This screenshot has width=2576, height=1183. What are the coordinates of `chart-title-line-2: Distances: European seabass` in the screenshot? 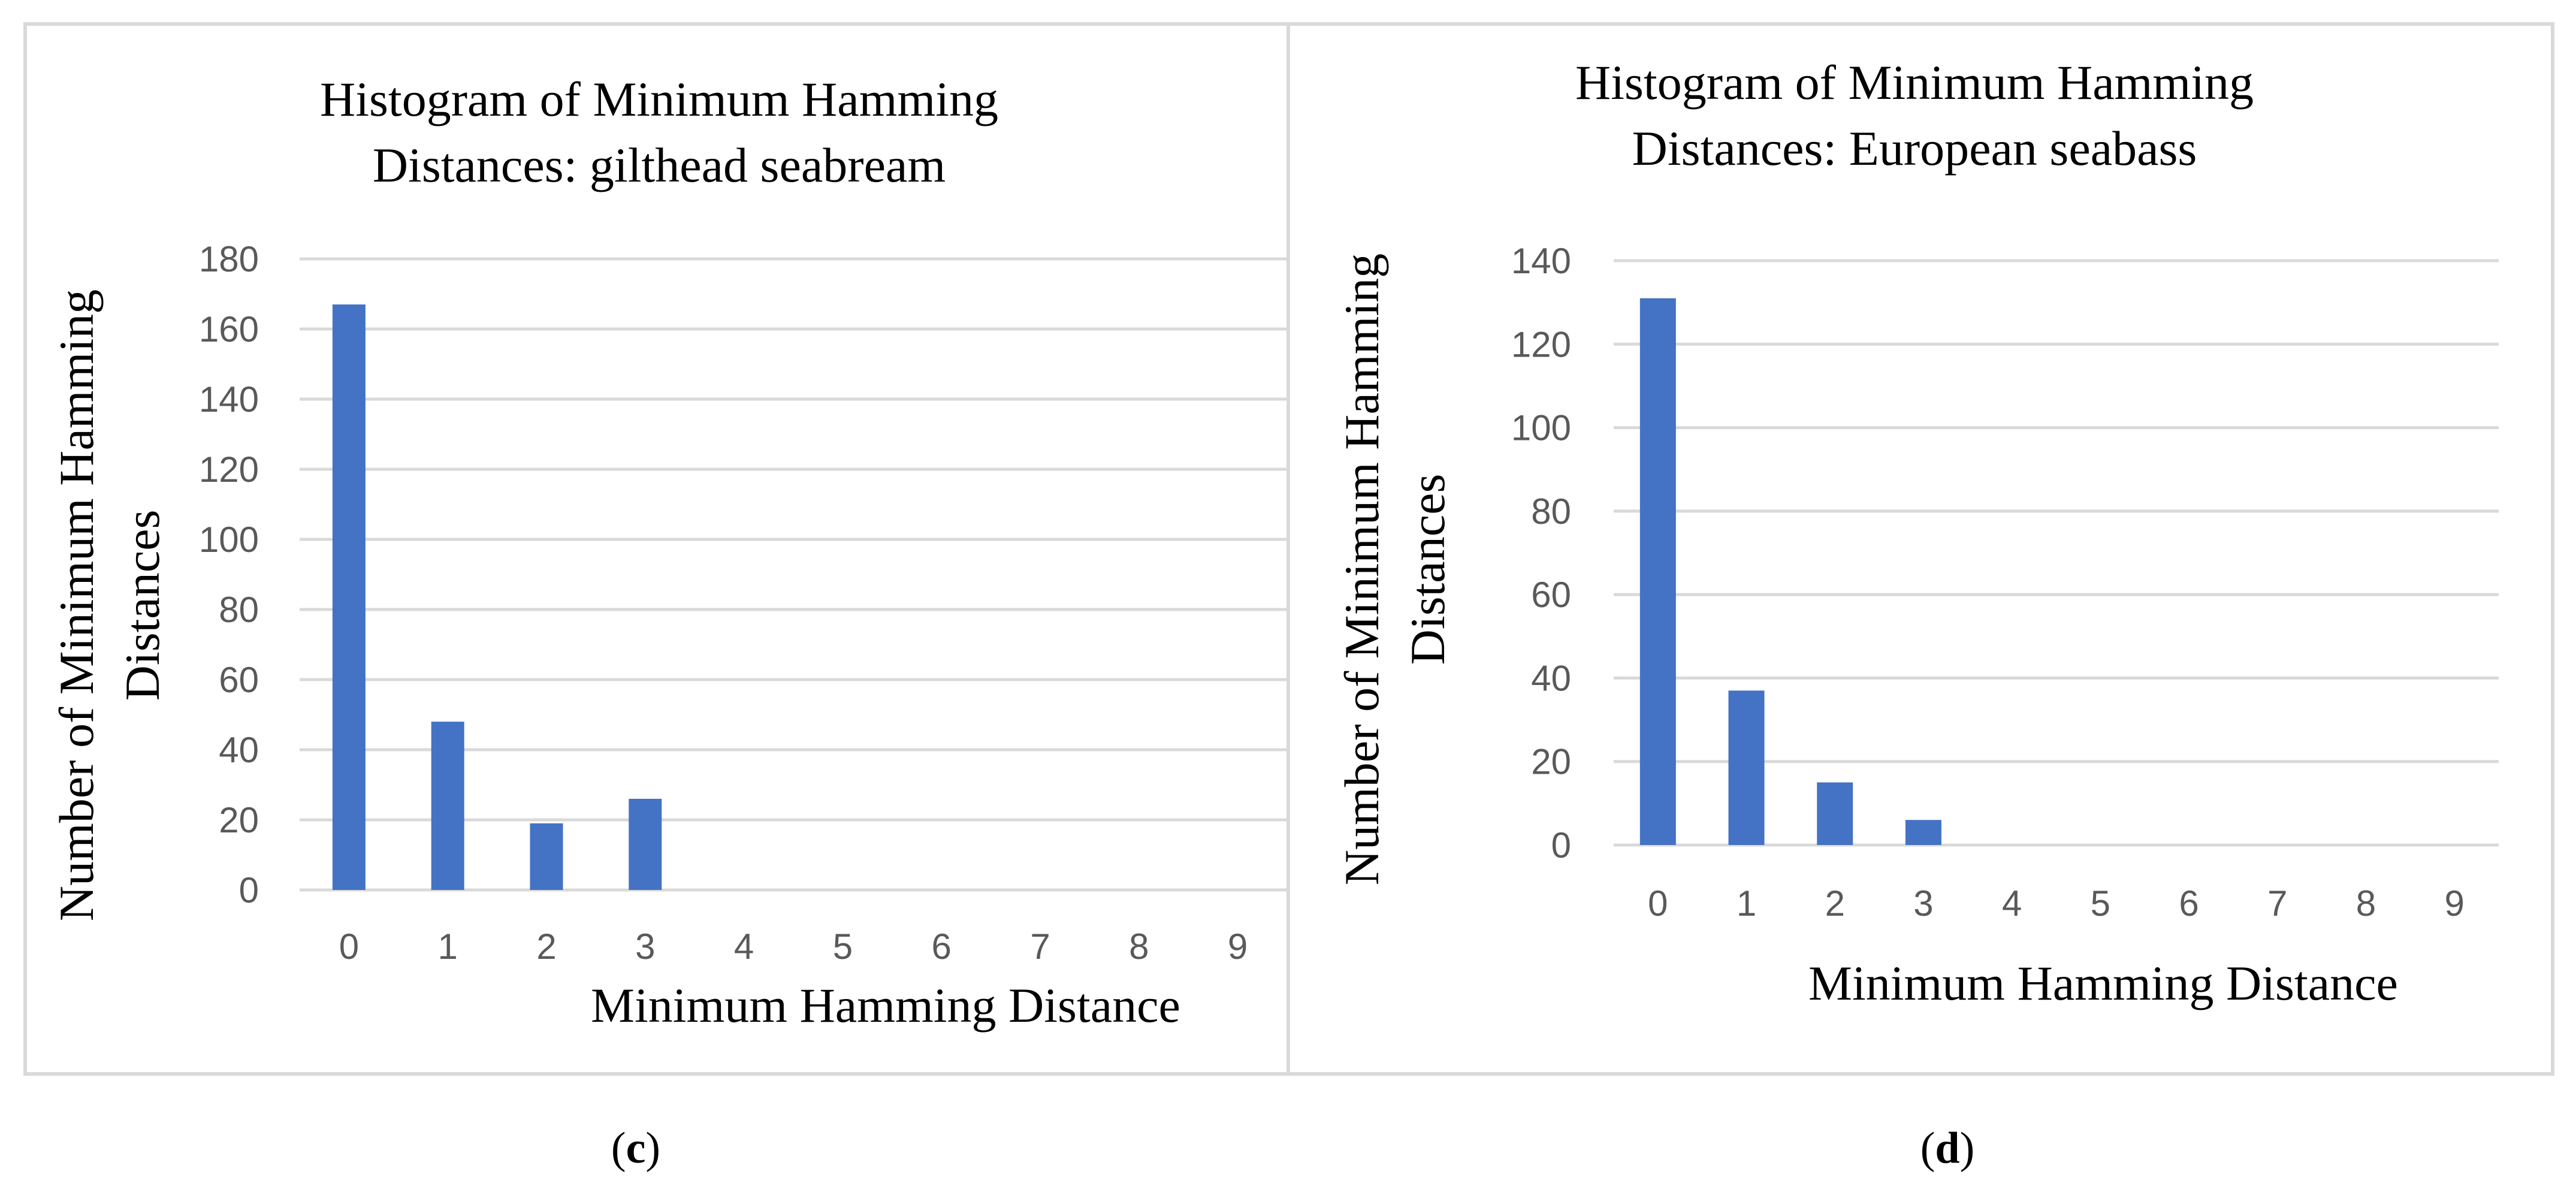 It's located at (1915, 148).